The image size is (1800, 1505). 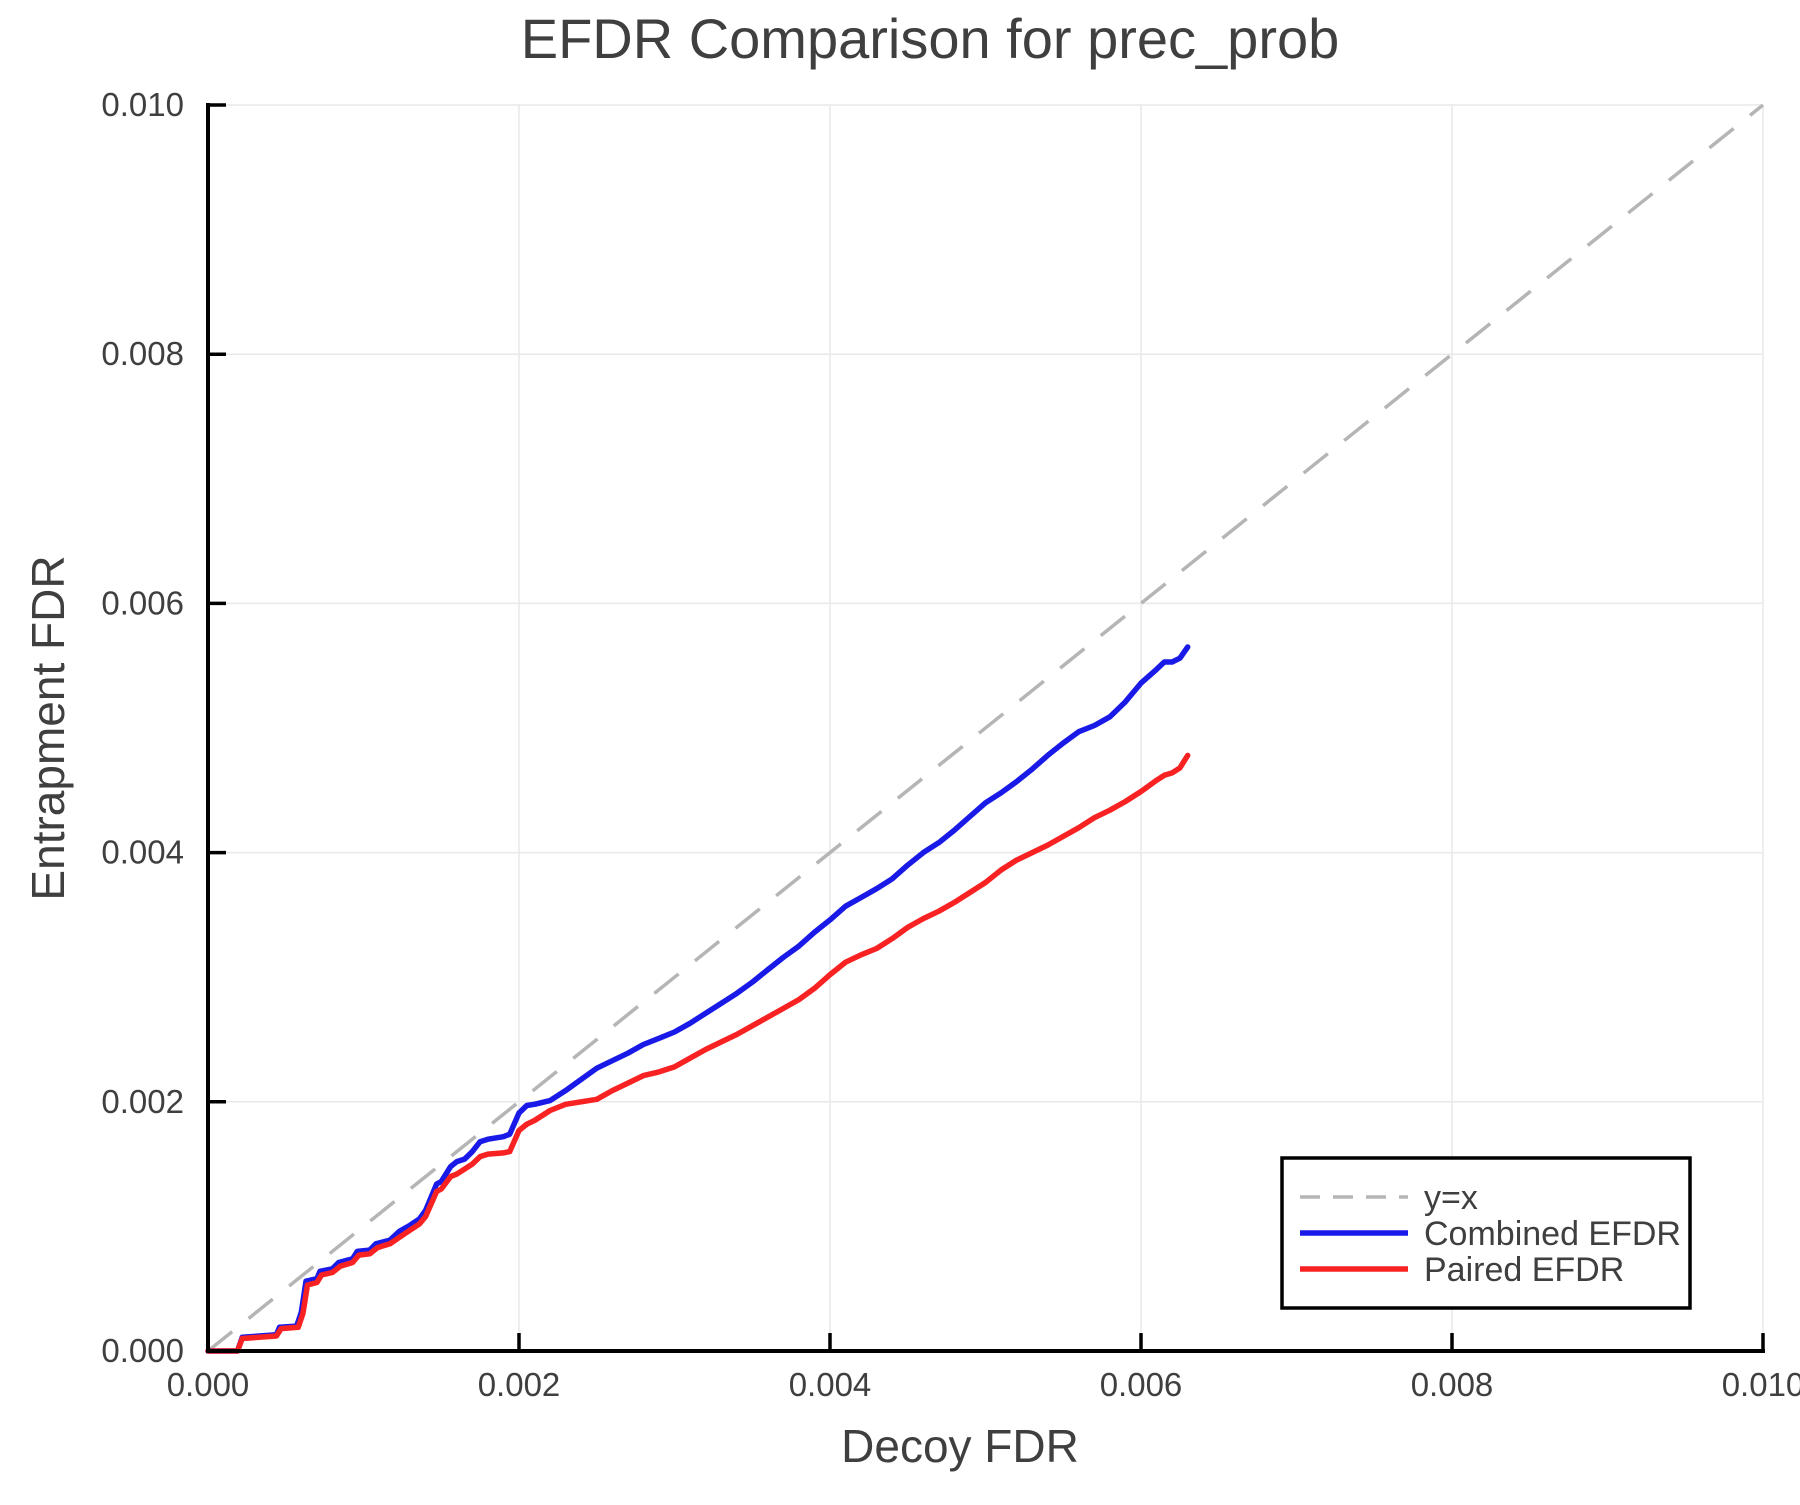 What do you see at coordinates (1761, 1384) in the screenshot?
I see `x-tick-label: 0.010` at bounding box center [1761, 1384].